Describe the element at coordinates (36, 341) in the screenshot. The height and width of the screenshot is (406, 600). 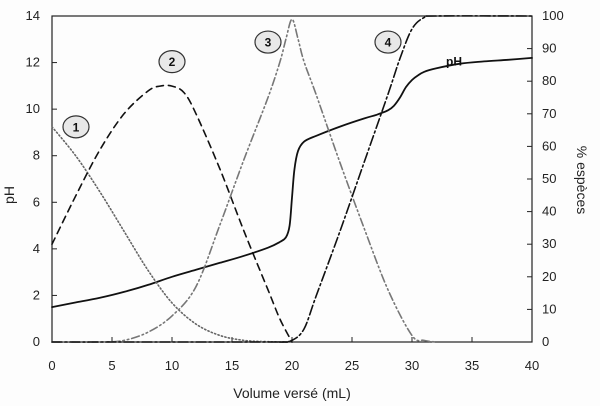
I see `y-tick-label: 0` at that location.